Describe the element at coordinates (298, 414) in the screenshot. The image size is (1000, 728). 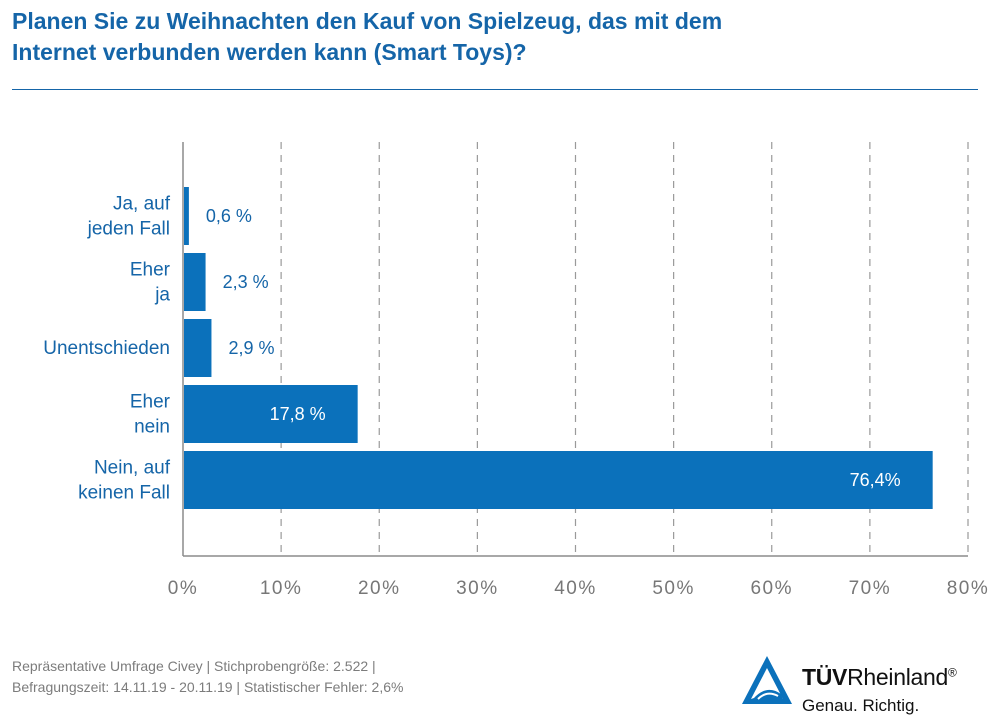
I see `bar-value-label: 17,8 %` at that location.